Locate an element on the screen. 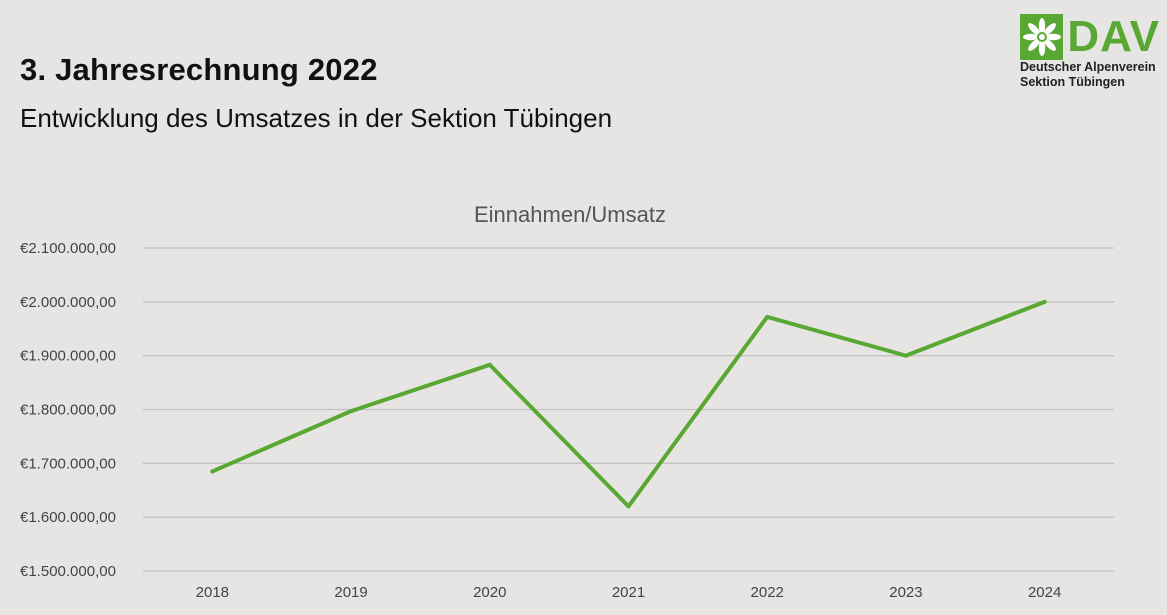 This screenshot has height=615, width=1167. y-tick-label: €2.000.000,00 is located at coordinates (68, 302).